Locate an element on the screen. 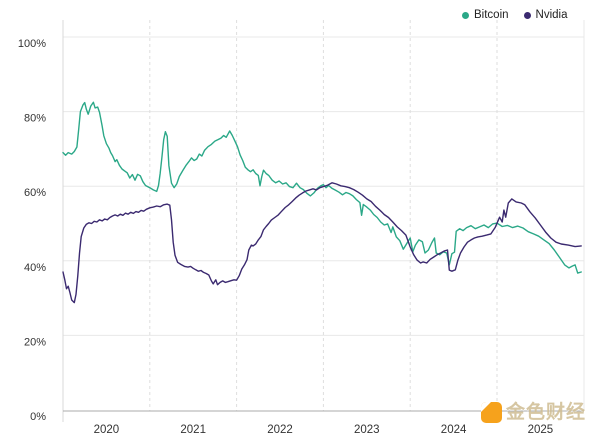  bitcoin-legend-dot-icon is located at coordinates (465, 15).